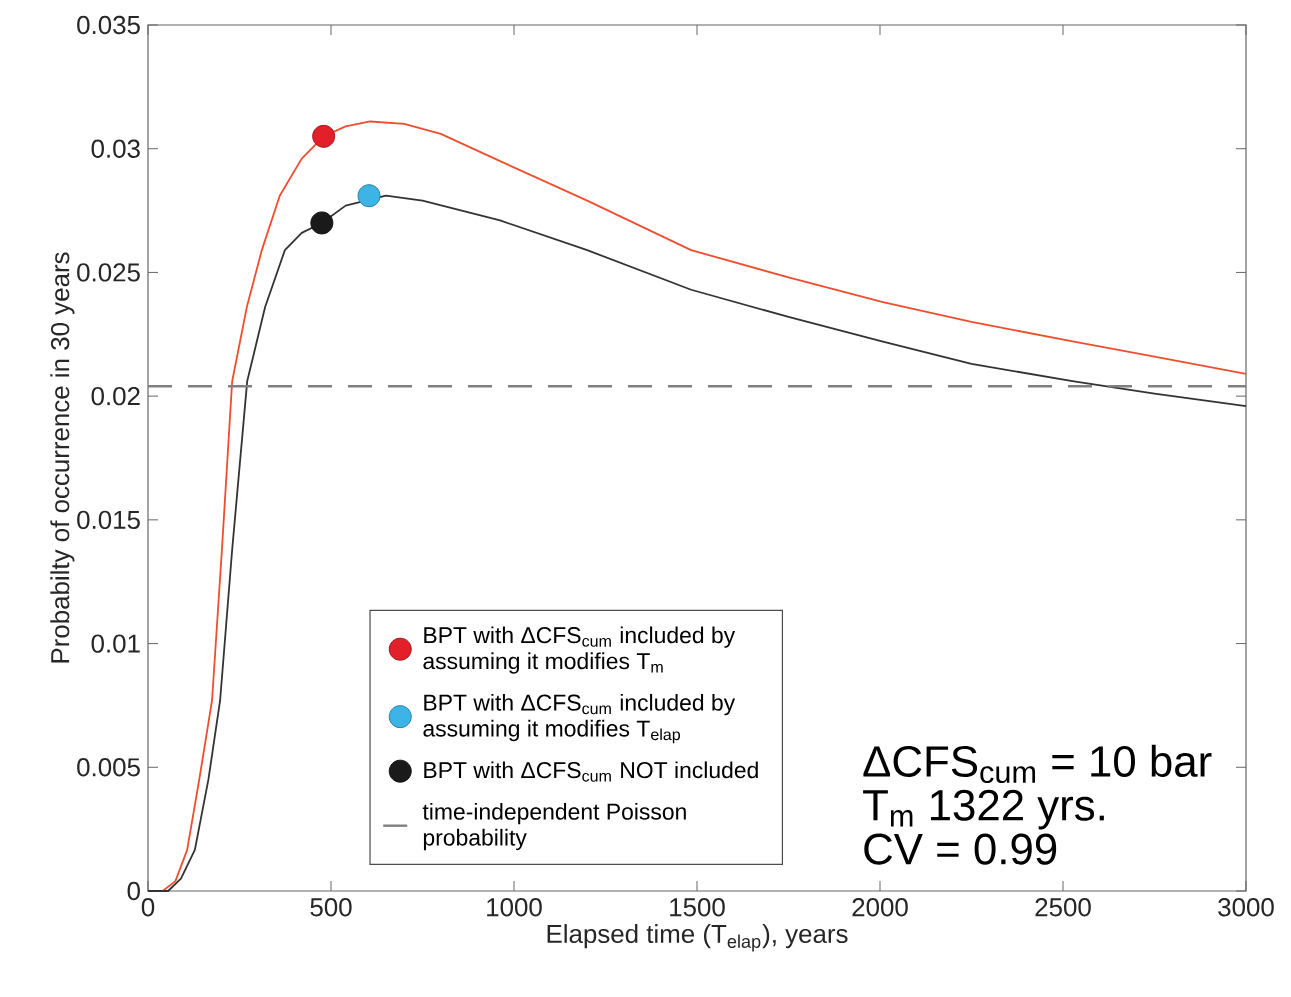 Image resolution: width=1291 pixels, height=997 pixels. I want to click on y-tick-label: 0.035, so click(108, 25).